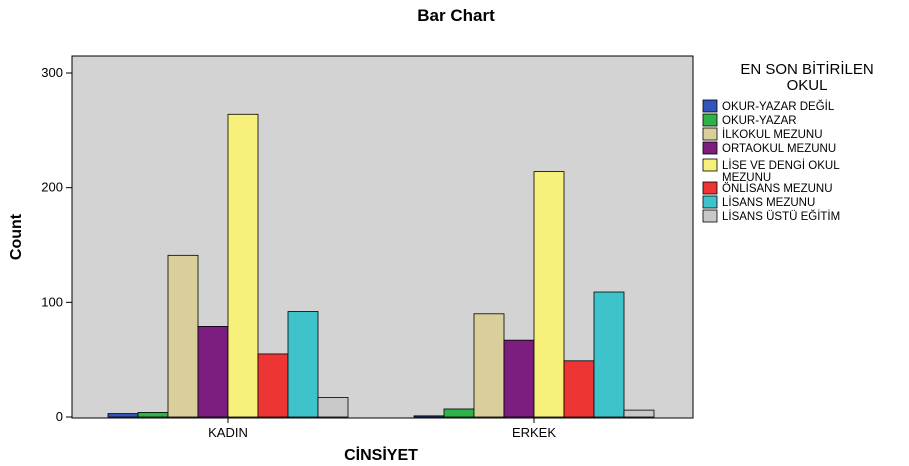 This screenshot has width=909, height=466. I want to click on y-tick-label: 0, so click(59, 416).